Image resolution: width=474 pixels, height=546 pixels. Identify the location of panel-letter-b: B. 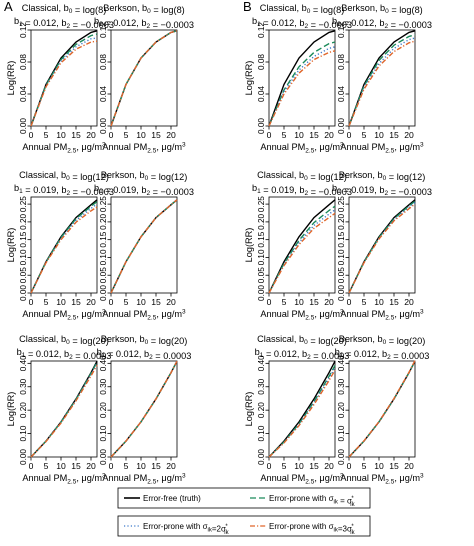
(247, 7).